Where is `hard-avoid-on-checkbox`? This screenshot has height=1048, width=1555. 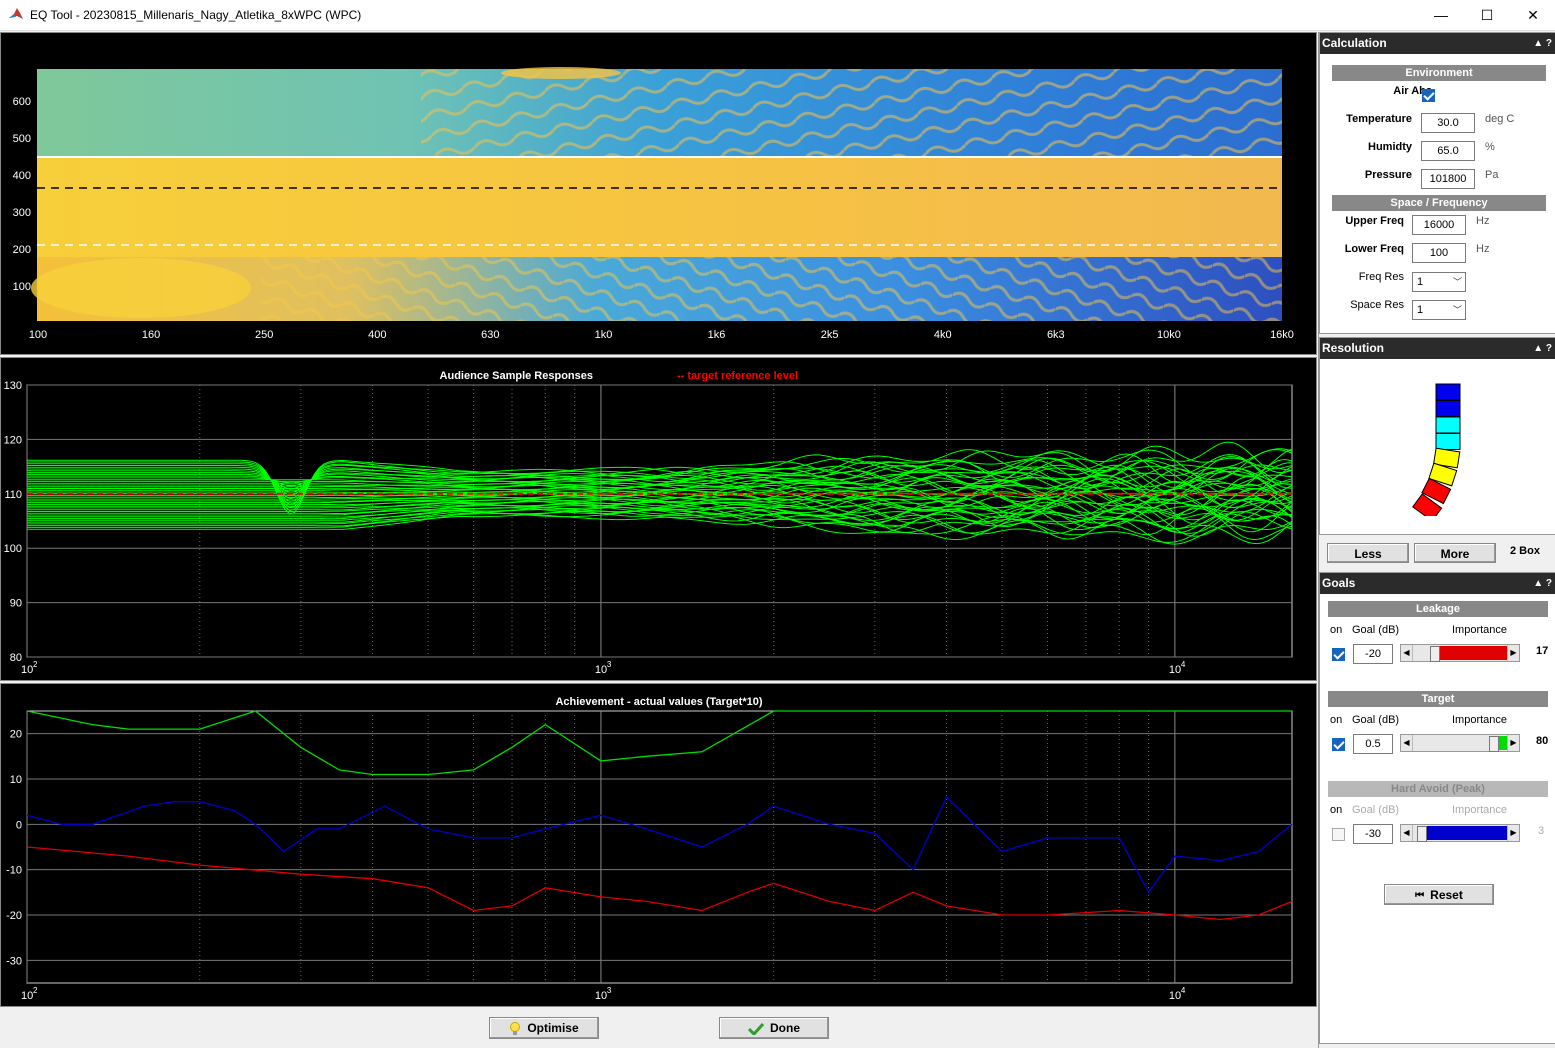
hard-avoid-on-checkbox is located at coordinates (1338, 834).